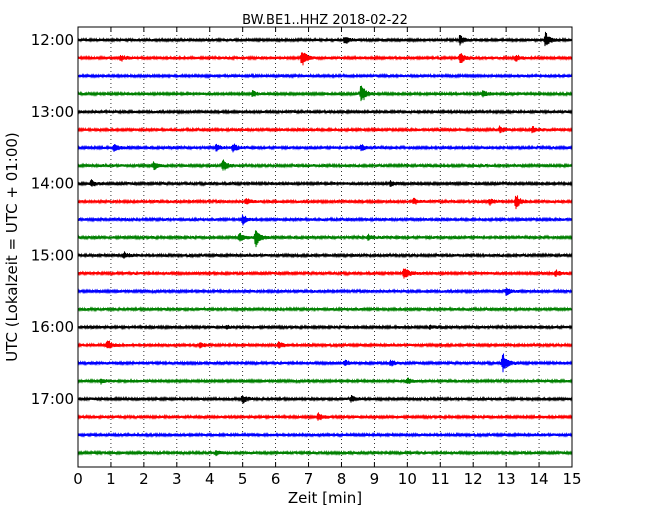 The image size is (650, 520). Describe the element at coordinates (309, 479) in the screenshot. I see `x-tick-label: 7` at that location.